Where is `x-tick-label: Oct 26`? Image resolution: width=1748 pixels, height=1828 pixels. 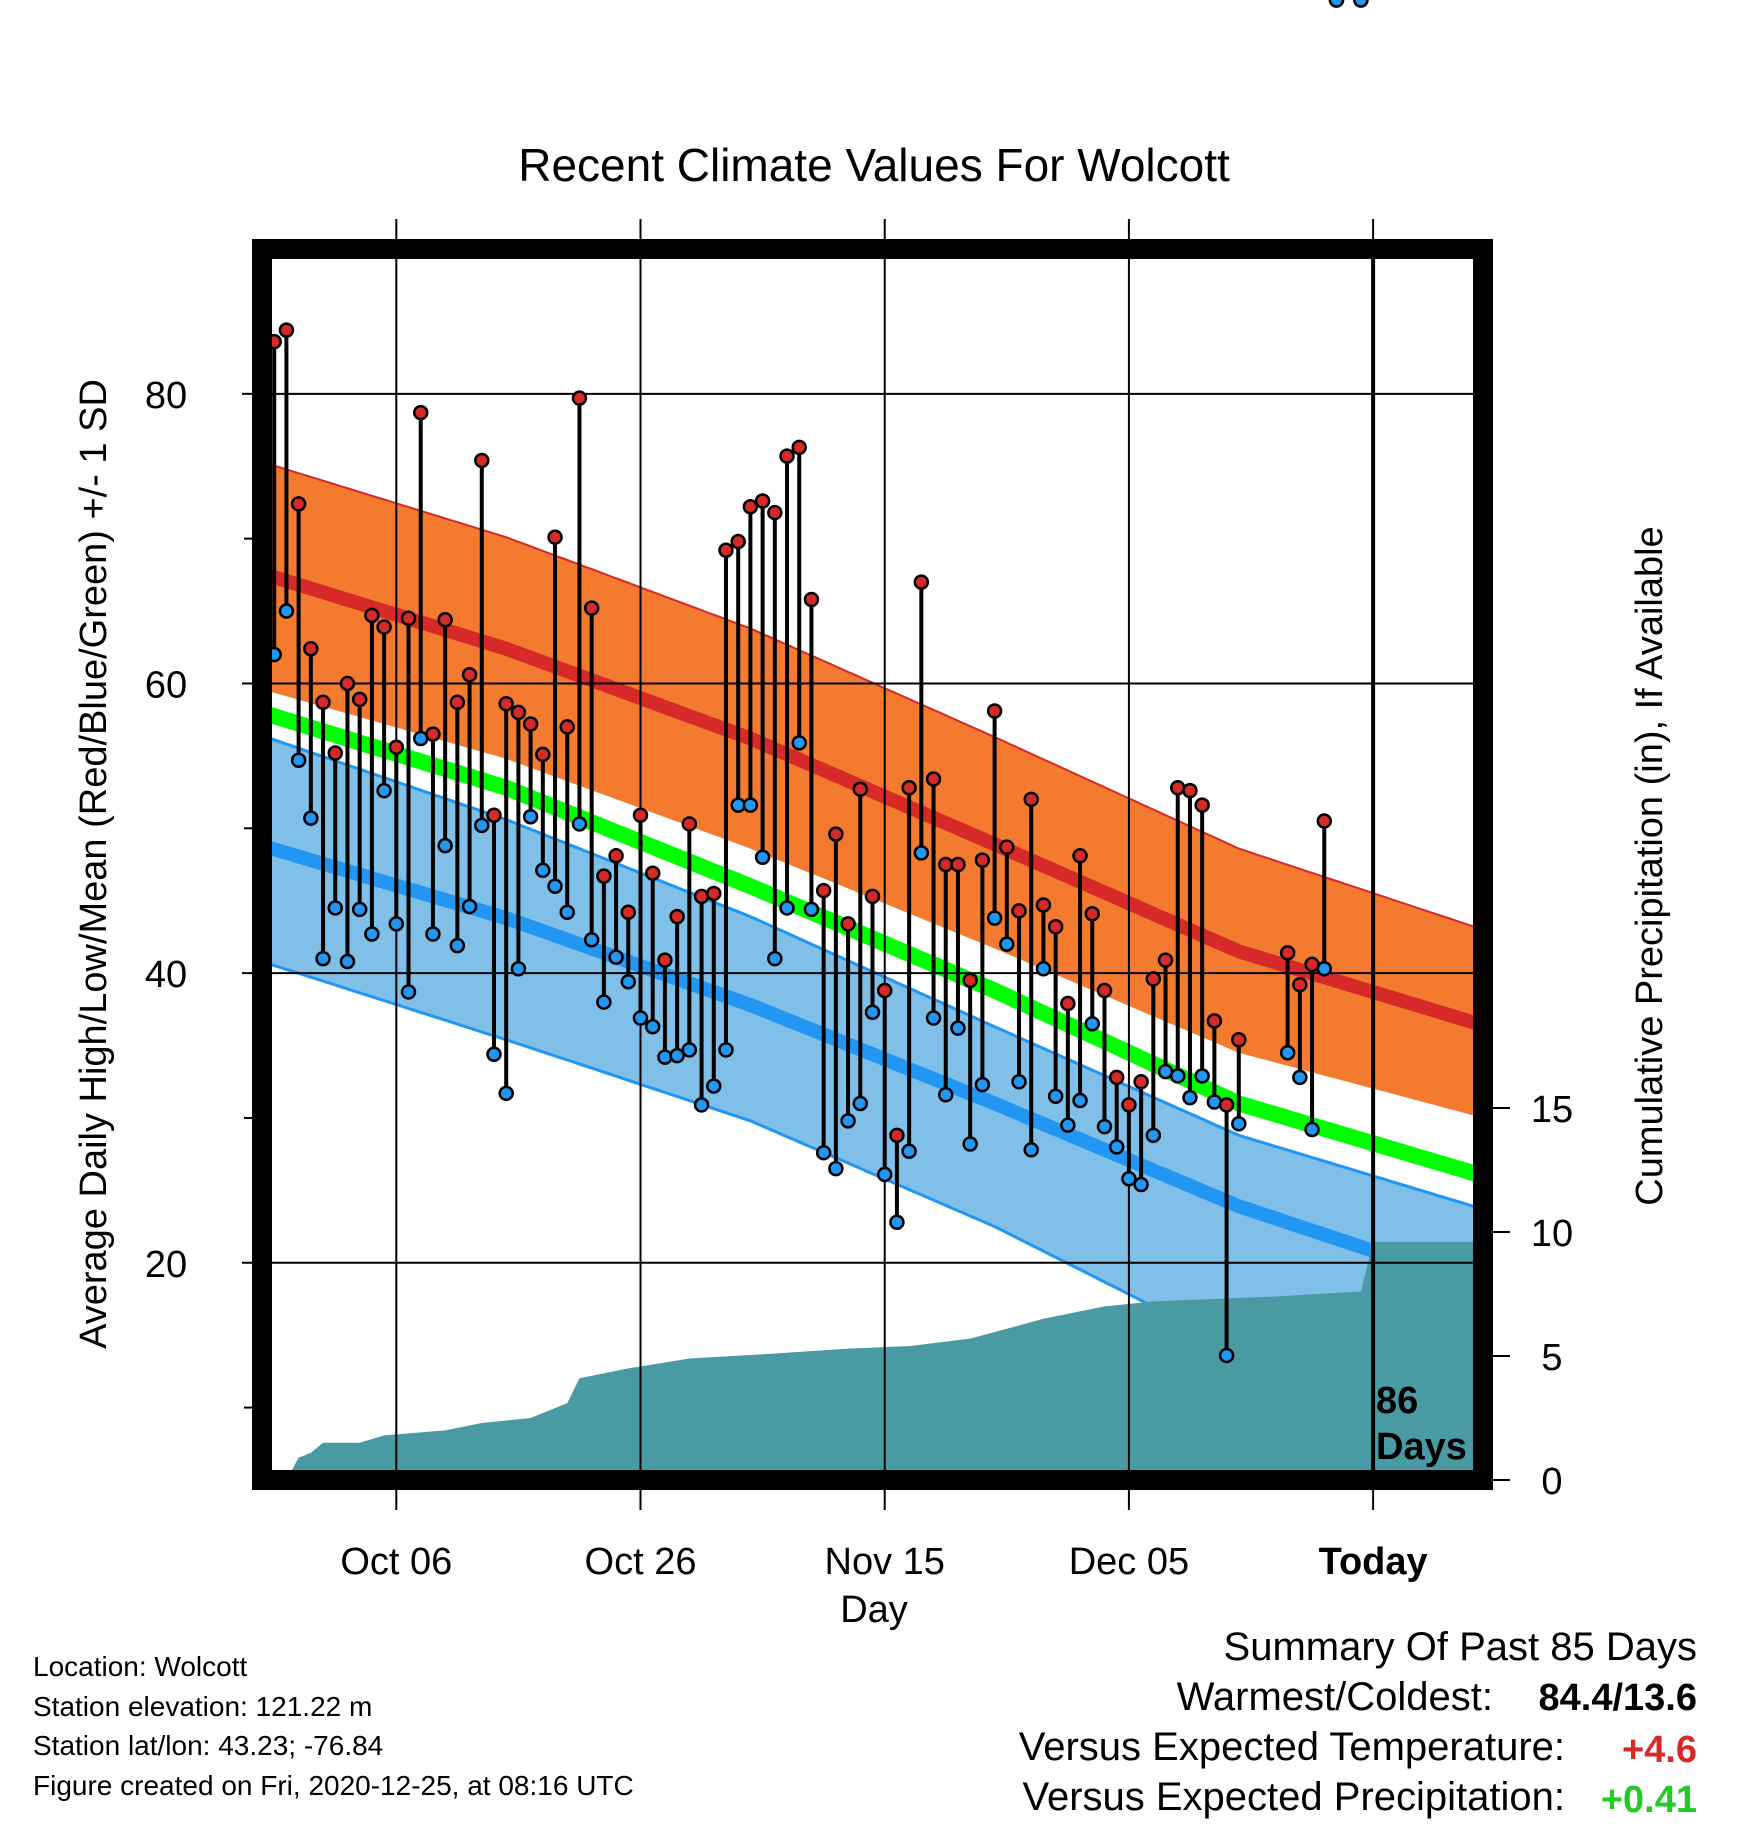
x-tick-label: Oct 26 is located at coordinates (641, 1562).